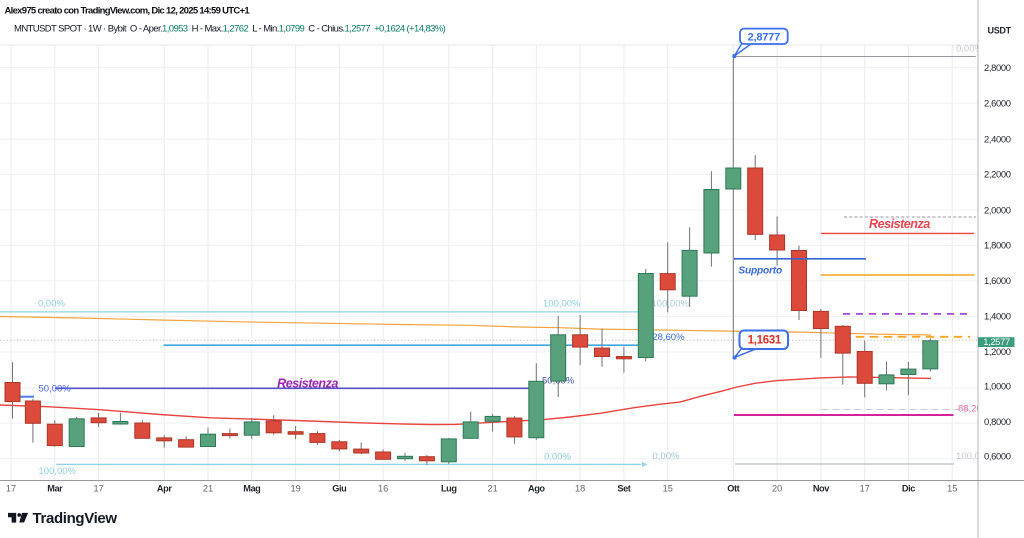 The height and width of the screenshot is (538, 1024). I want to click on svg-text: 1,2577, so click(996, 341).